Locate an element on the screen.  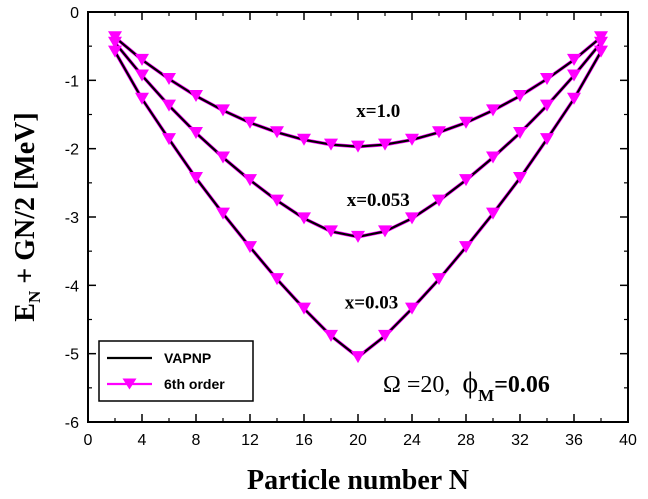
svg-text:Ω =20,ϕM=0.06: Ω =20, ϕM=0.06 is located at coordinates (466, 385).